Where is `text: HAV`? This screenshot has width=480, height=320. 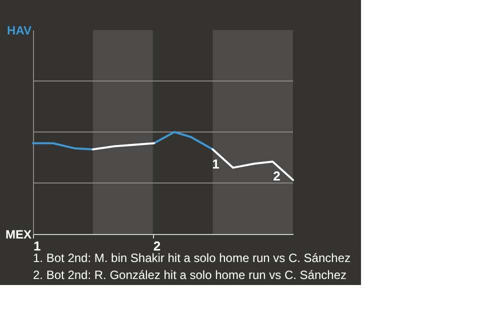
text: HAV is located at coordinates (19, 31).